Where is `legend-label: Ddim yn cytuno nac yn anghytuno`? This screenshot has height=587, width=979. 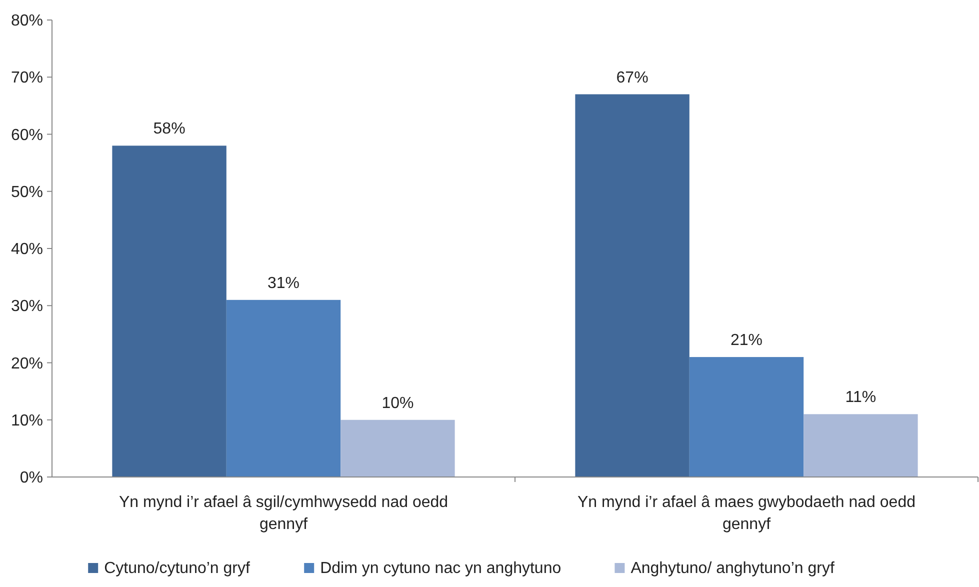 legend-label: Ddim yn cytuno nac yn anghytuno is located at coordinates (441, 568).